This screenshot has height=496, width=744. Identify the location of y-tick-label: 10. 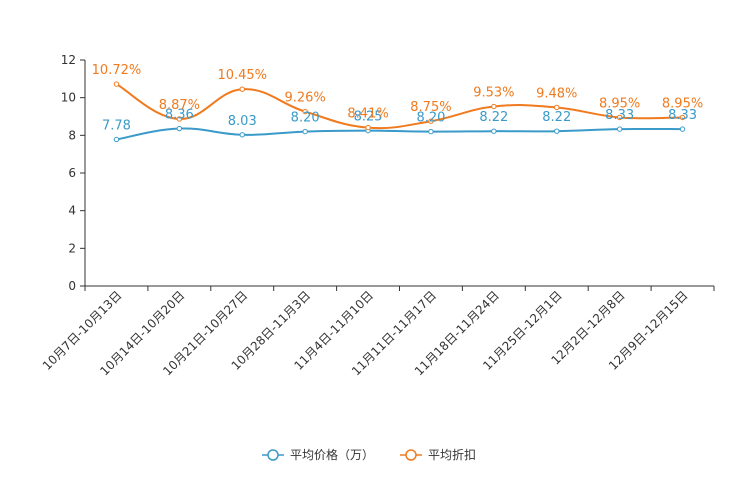
(68, 98).